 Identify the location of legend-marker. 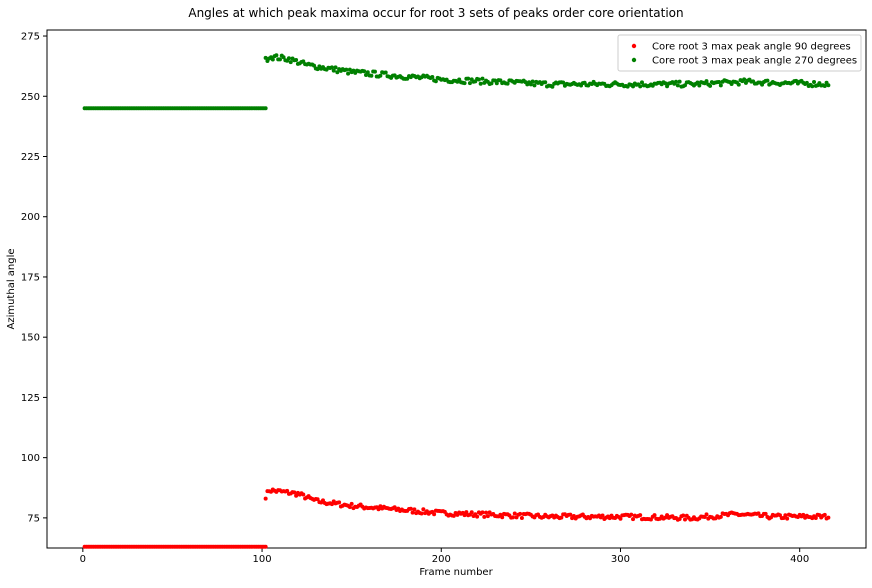
(634, 46).